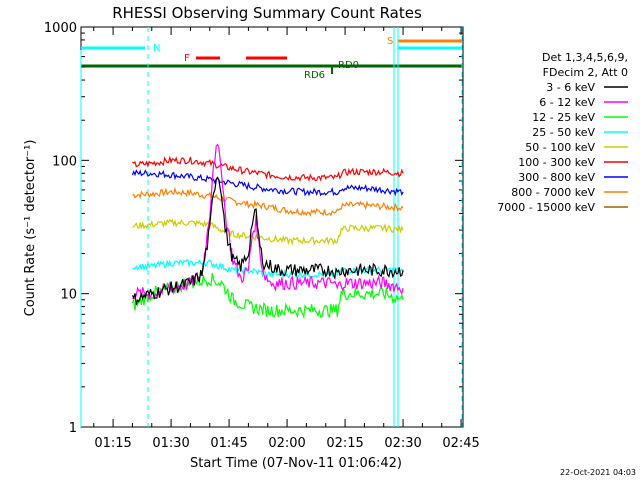 The image size is (640, 480). What do you see at coordinates (314, 75) in the screenshot?
I see `rd6-label: RD6` at bounding box center [314, 75].